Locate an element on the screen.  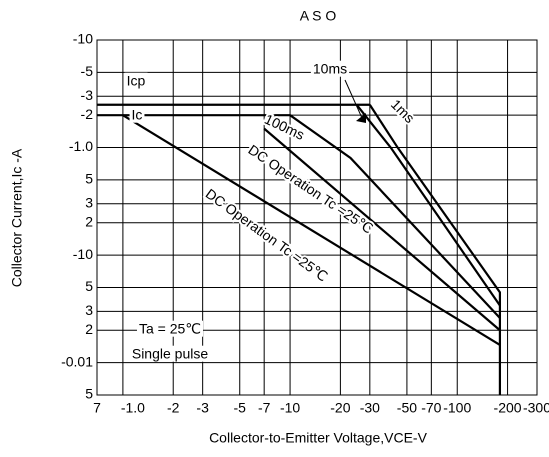
y-tick-label: -3 is located at coordinates (87, 95).